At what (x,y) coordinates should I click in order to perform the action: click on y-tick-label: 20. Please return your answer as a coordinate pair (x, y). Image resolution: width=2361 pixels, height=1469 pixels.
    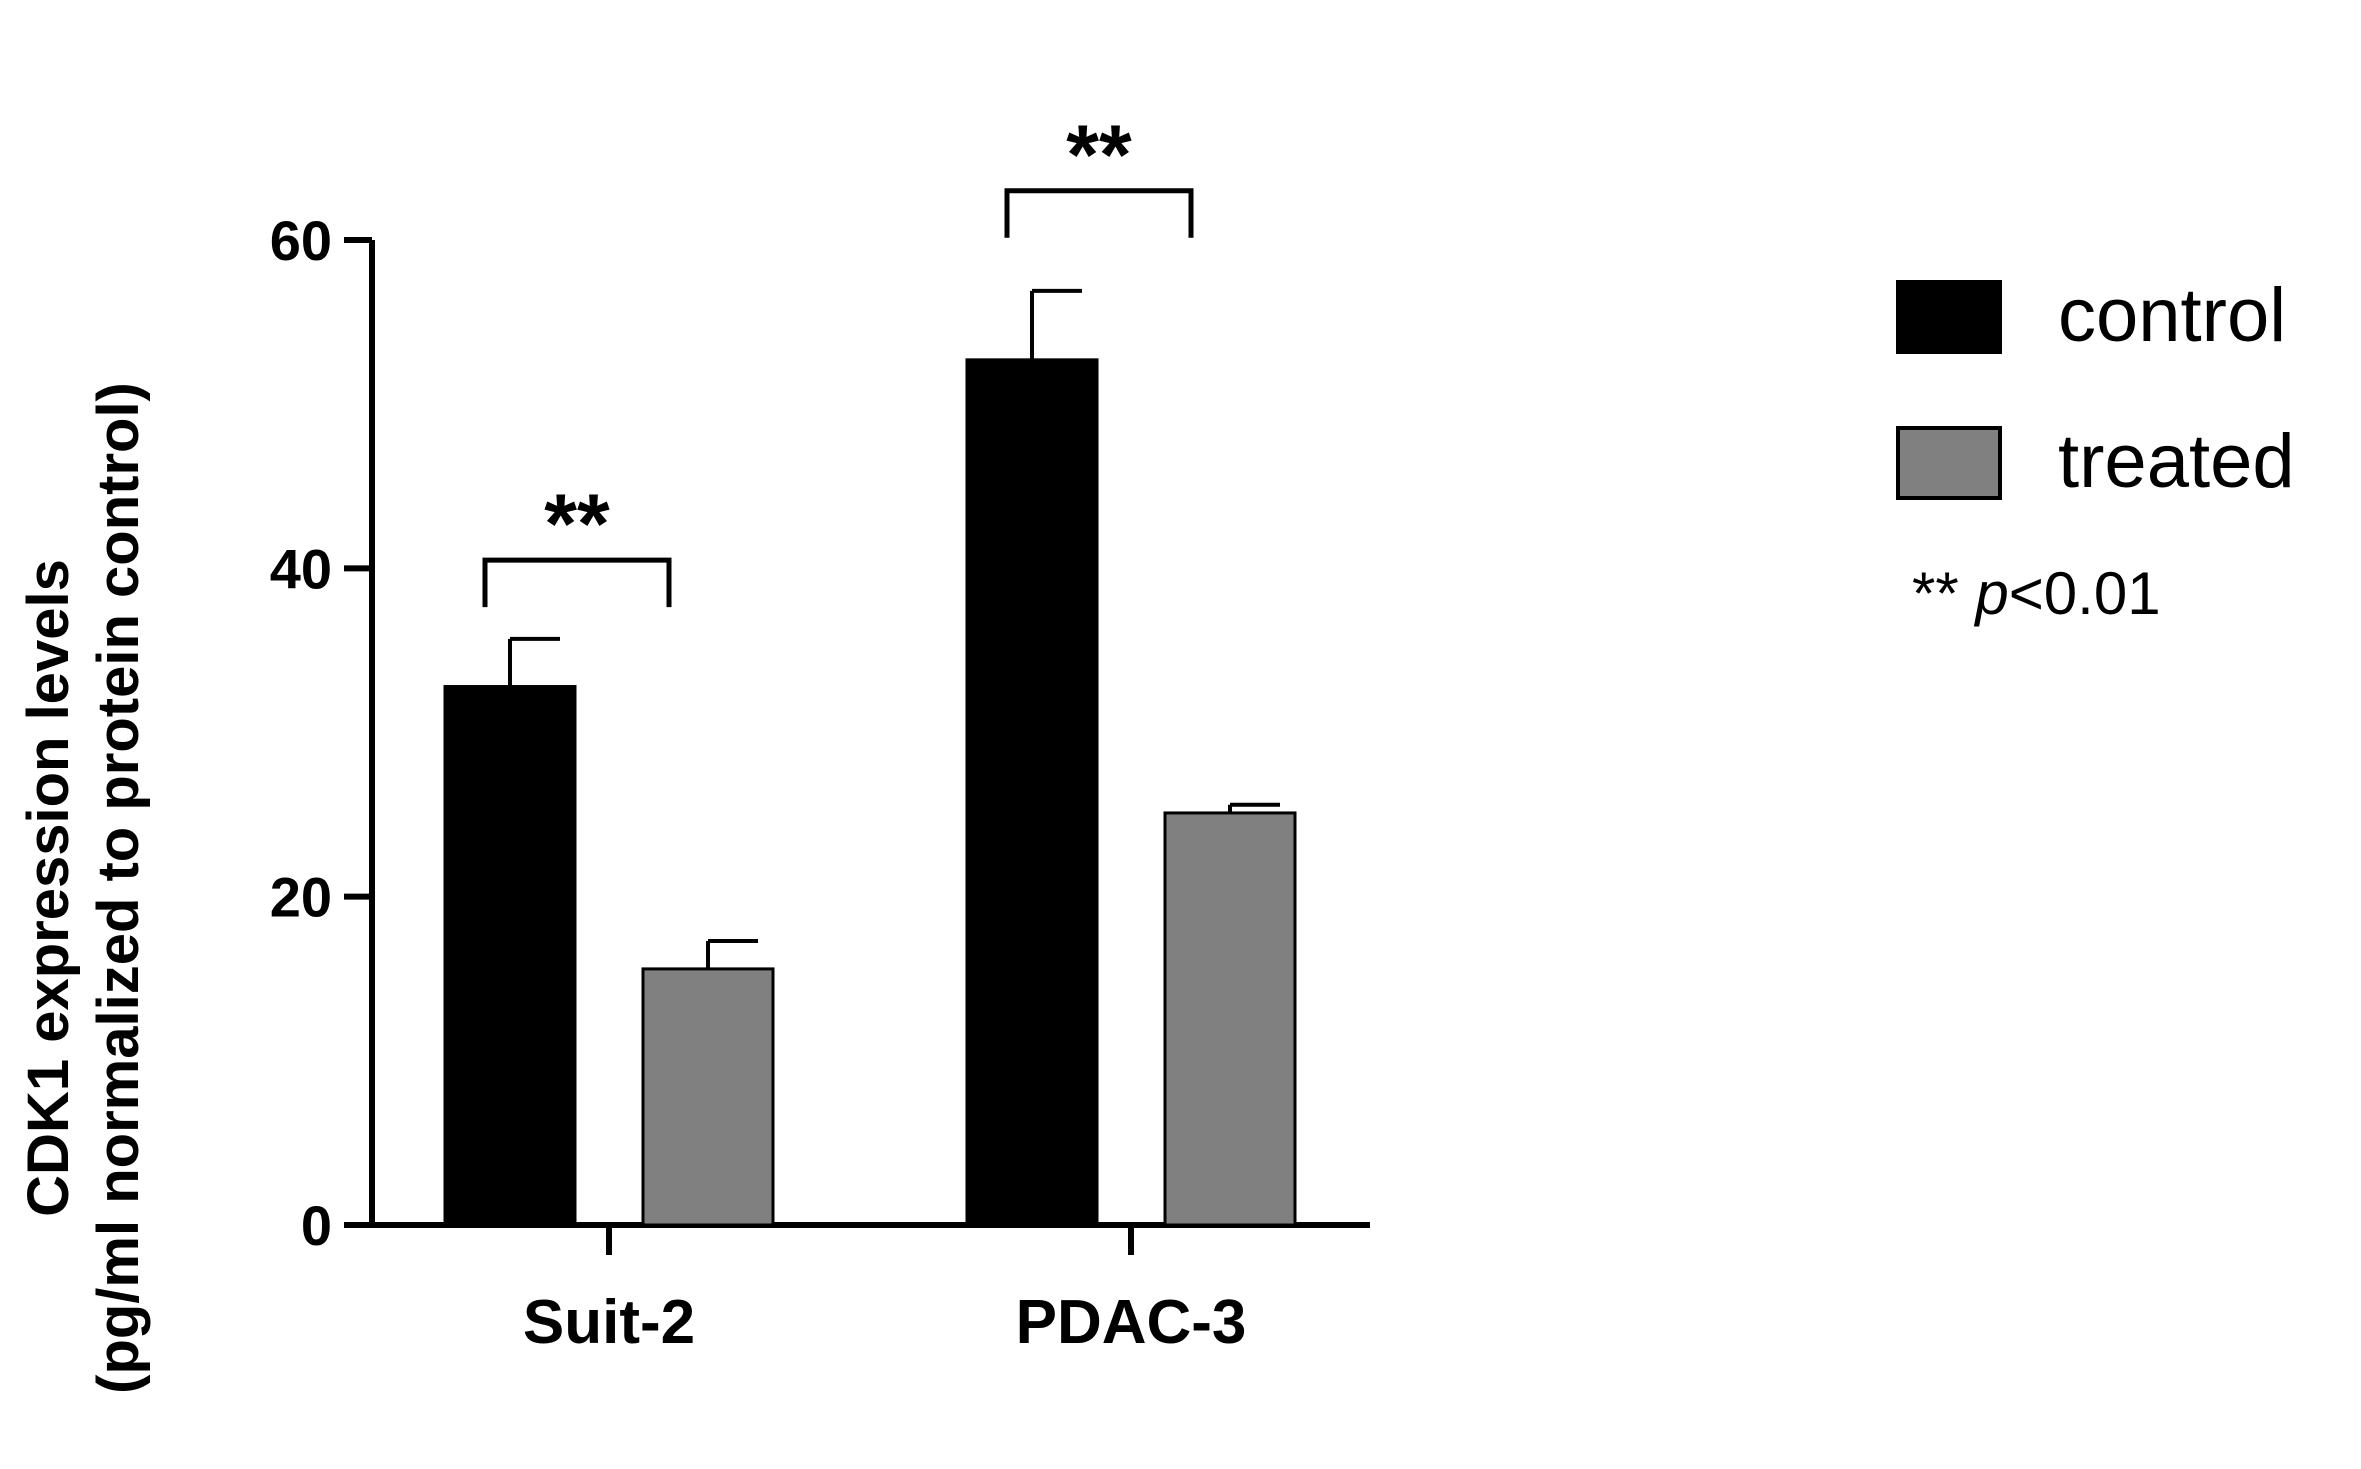
    Looking at the image, I should click on (301, 897).